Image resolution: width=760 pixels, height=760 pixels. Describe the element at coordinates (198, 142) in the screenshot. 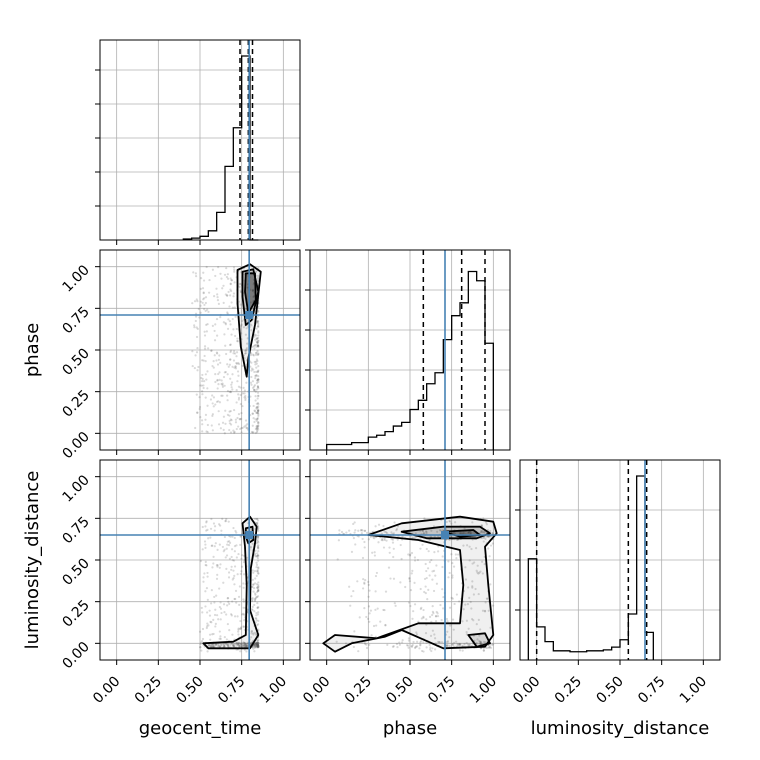

I see `histogram-panel-geocent_time` at that location.